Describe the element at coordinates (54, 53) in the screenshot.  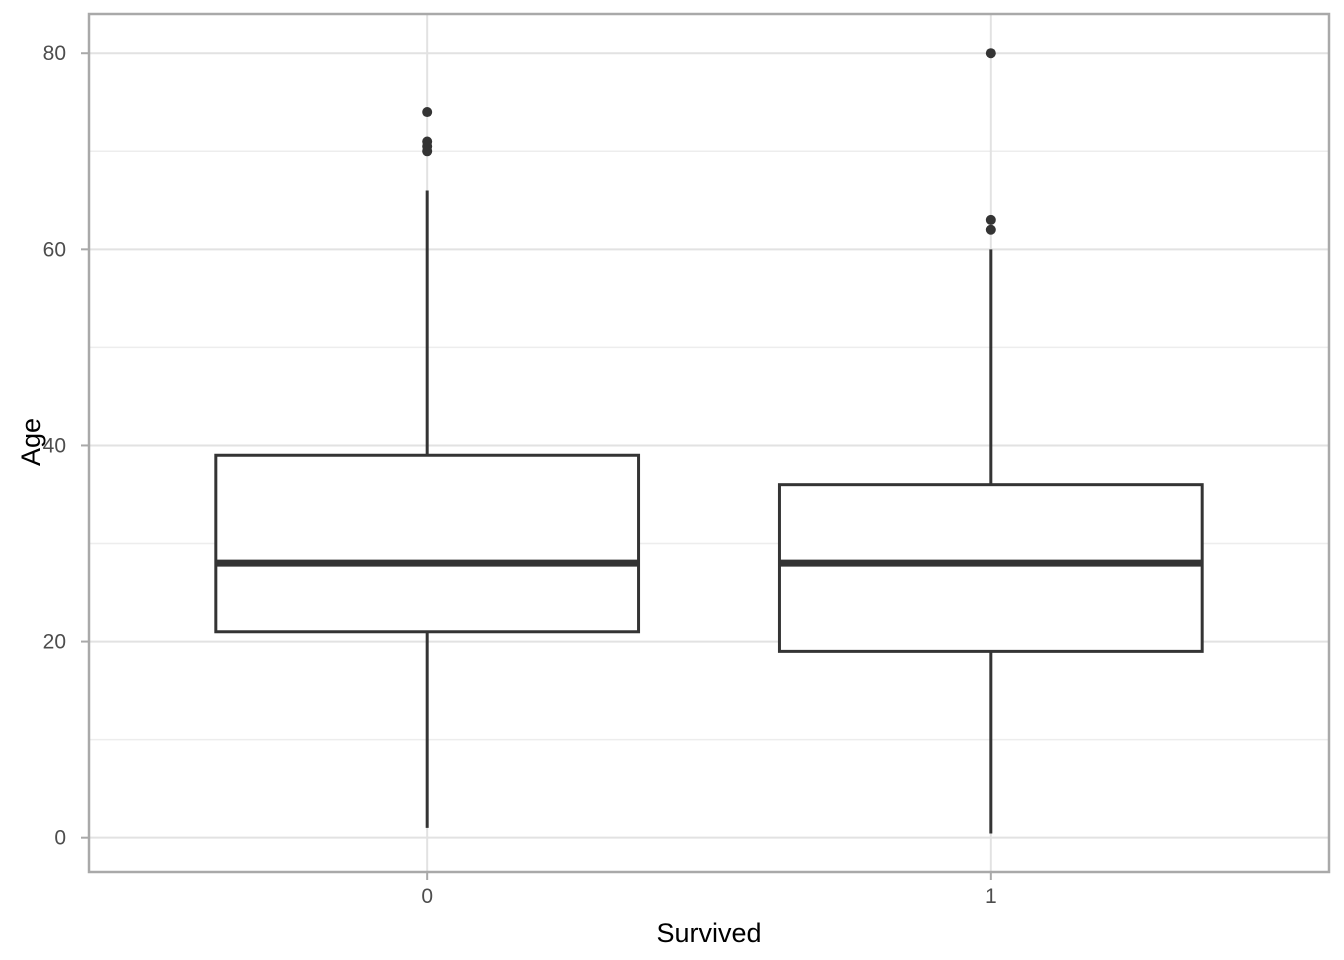
I see `y-tick-label: 80` at that location.